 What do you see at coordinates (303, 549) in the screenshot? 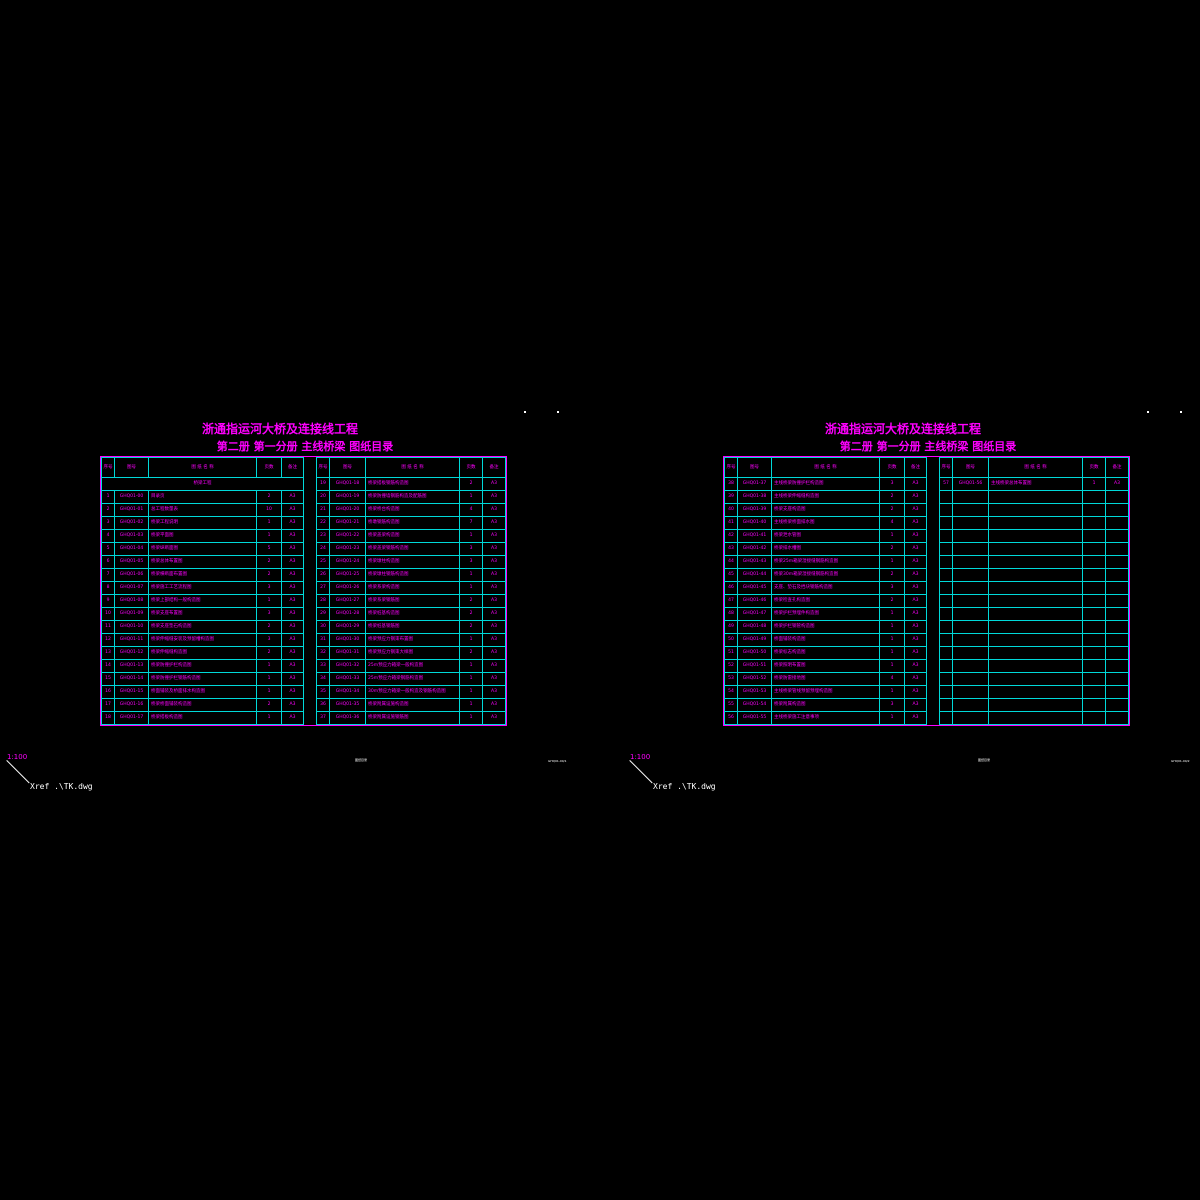
I see `table-row: 5 GHQ01-04 桥梁纵断面图 5 A3 24 GHQ01-23 桥梁盖梁钢筋构造图 3 A3` at bounding box center [303, 549].